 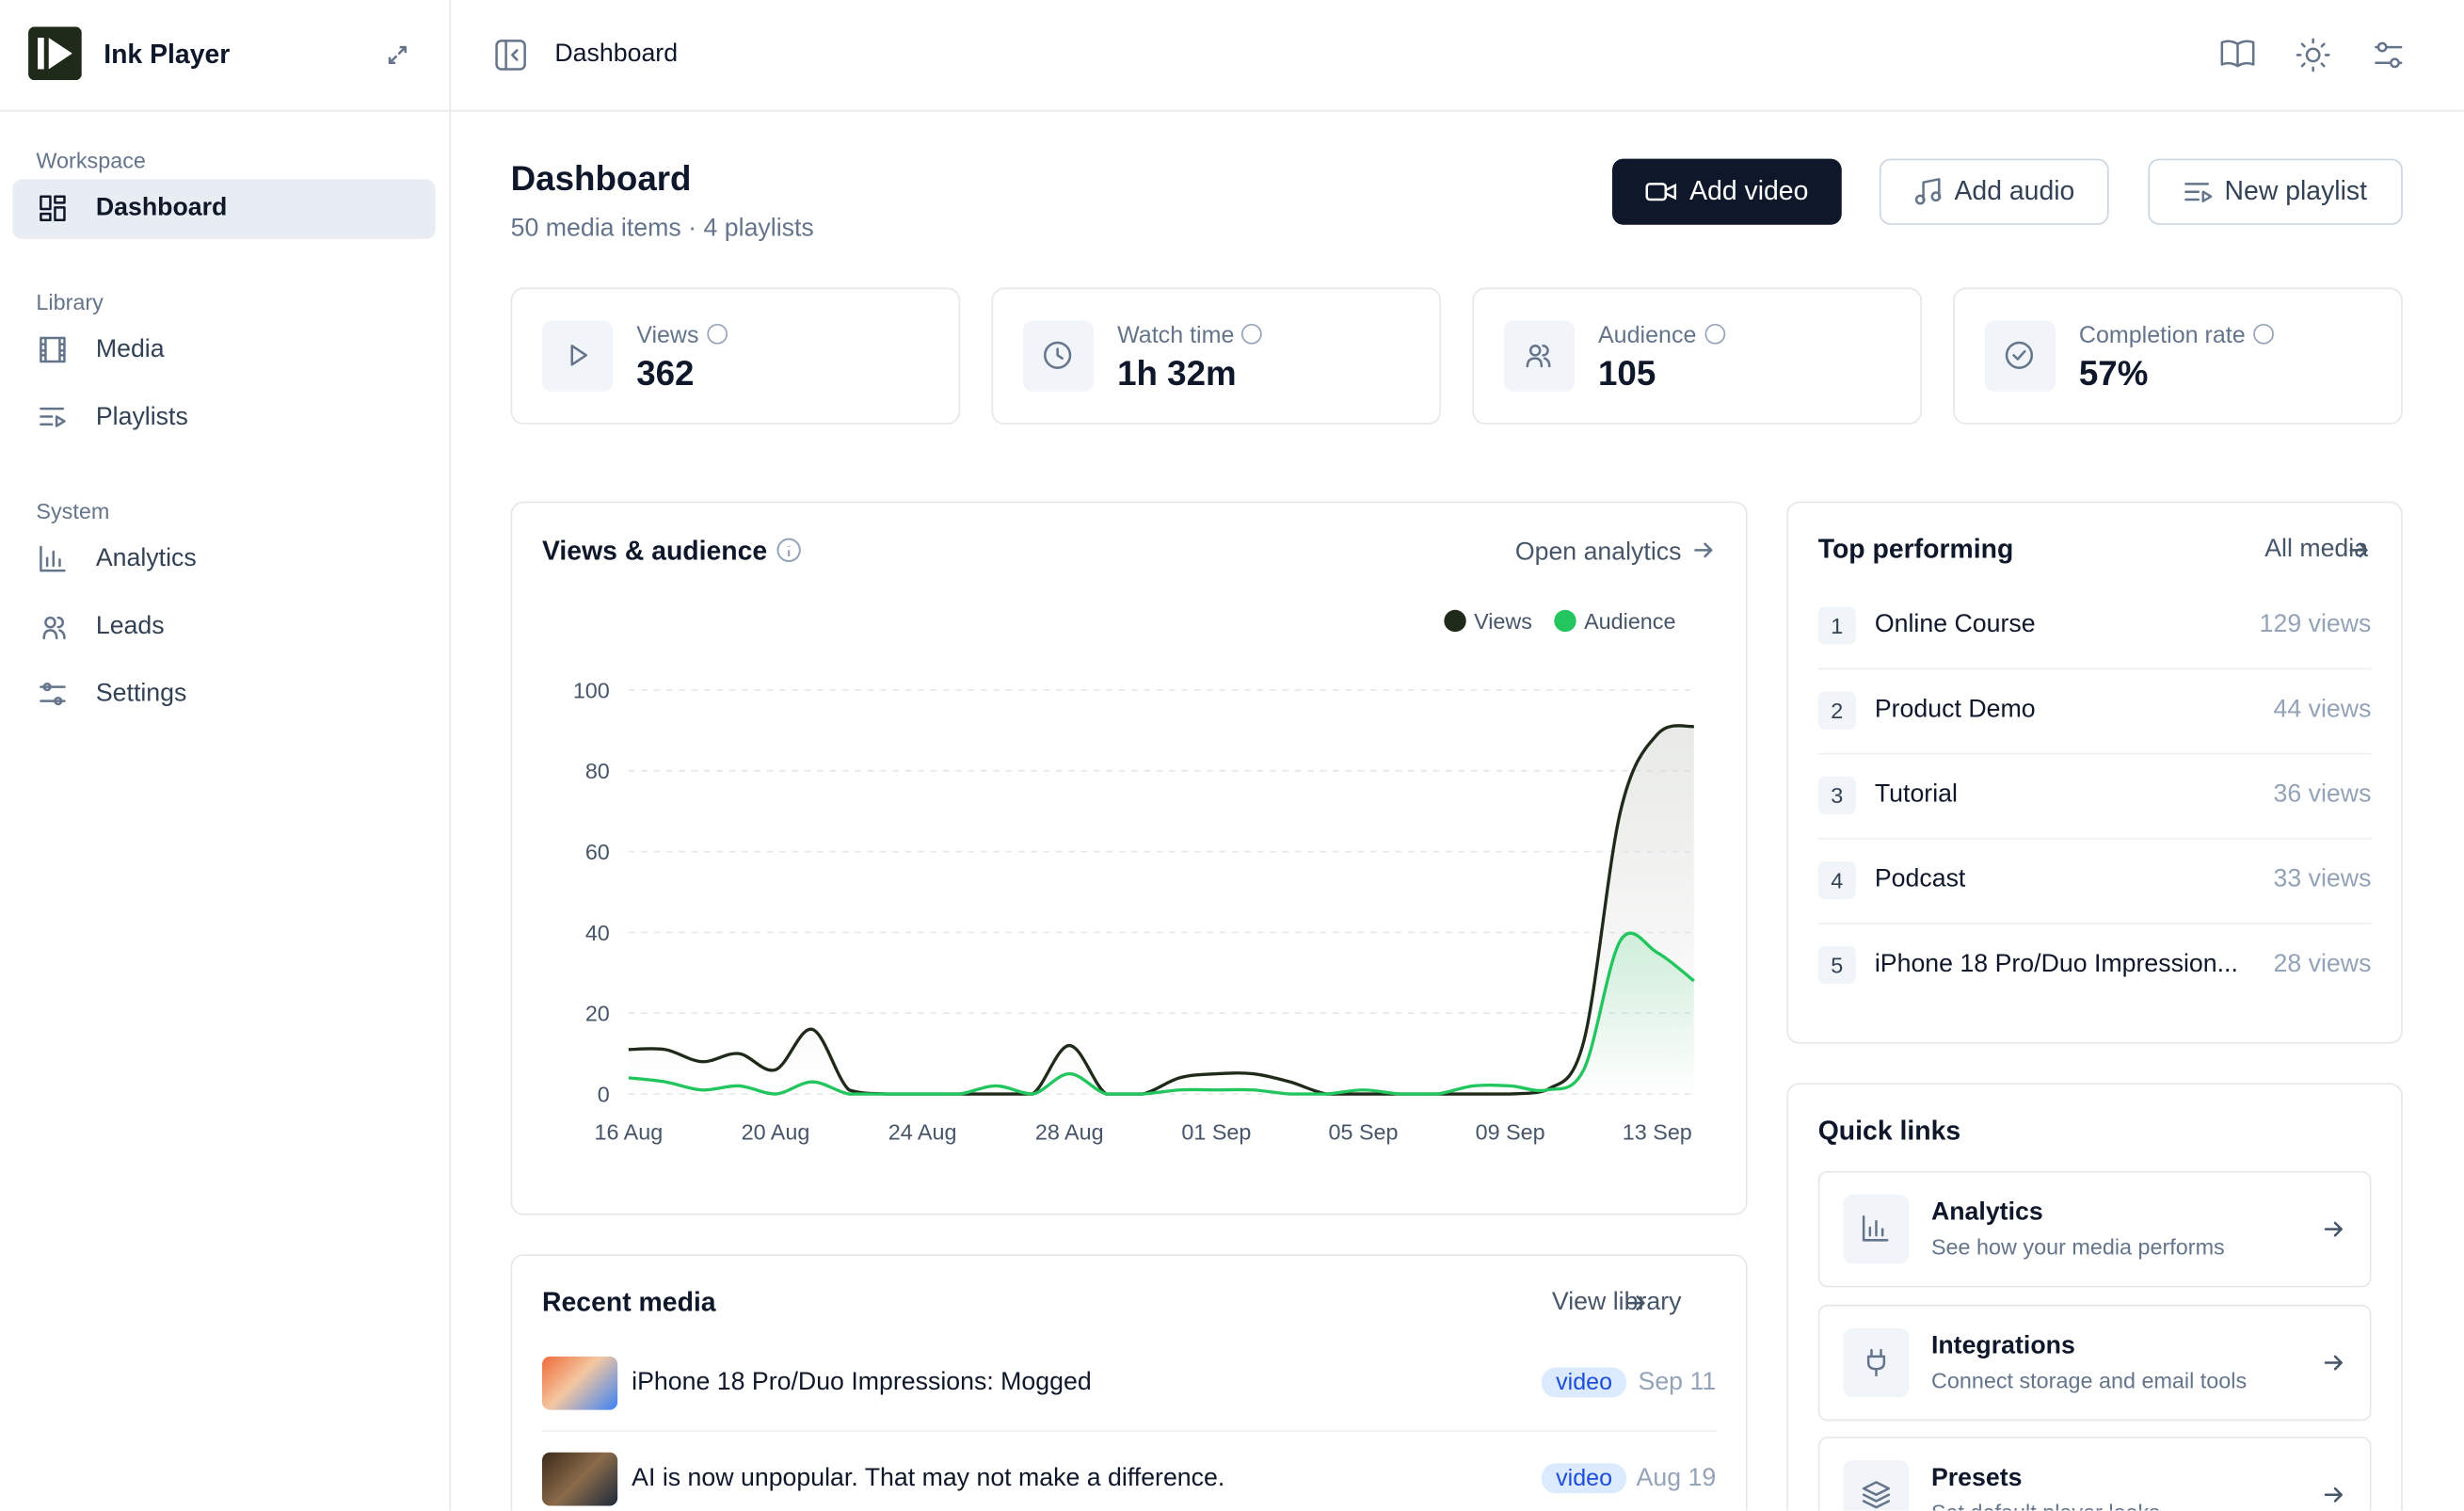 I want to click on recent-media-card, so click(x=1129, y=1382).